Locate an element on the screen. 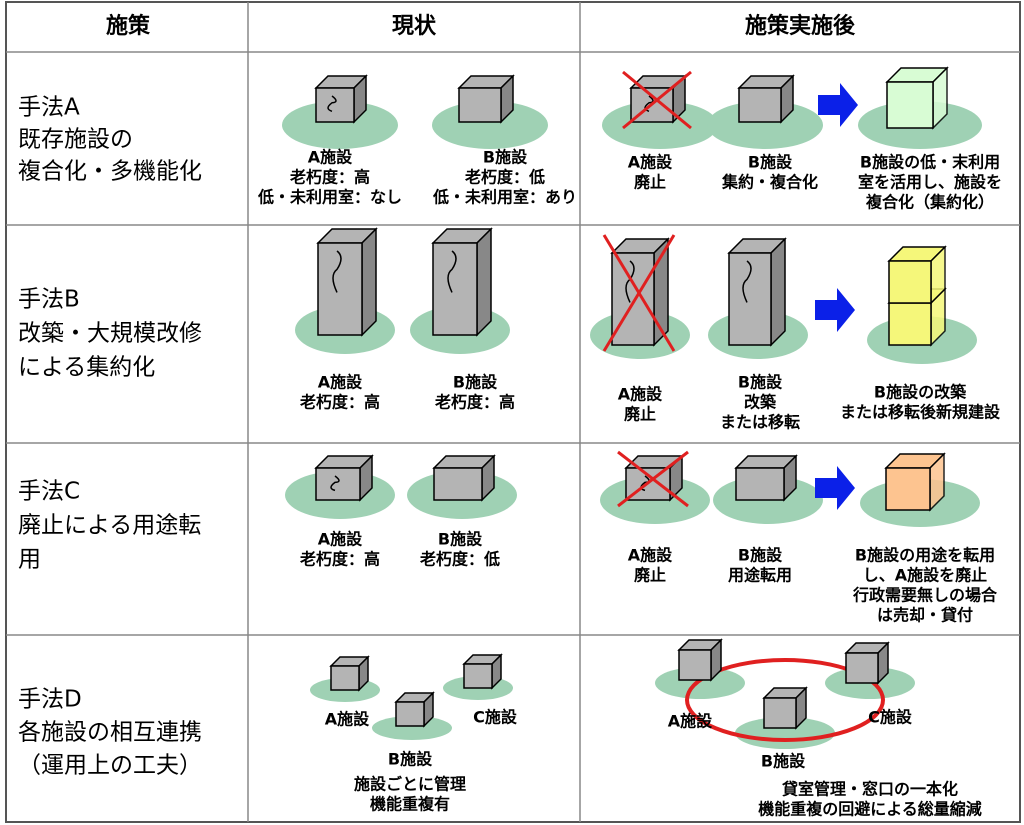 The image size is (1024, 825). label: 低・未利用室：あり is located at coordinates (504, 197).